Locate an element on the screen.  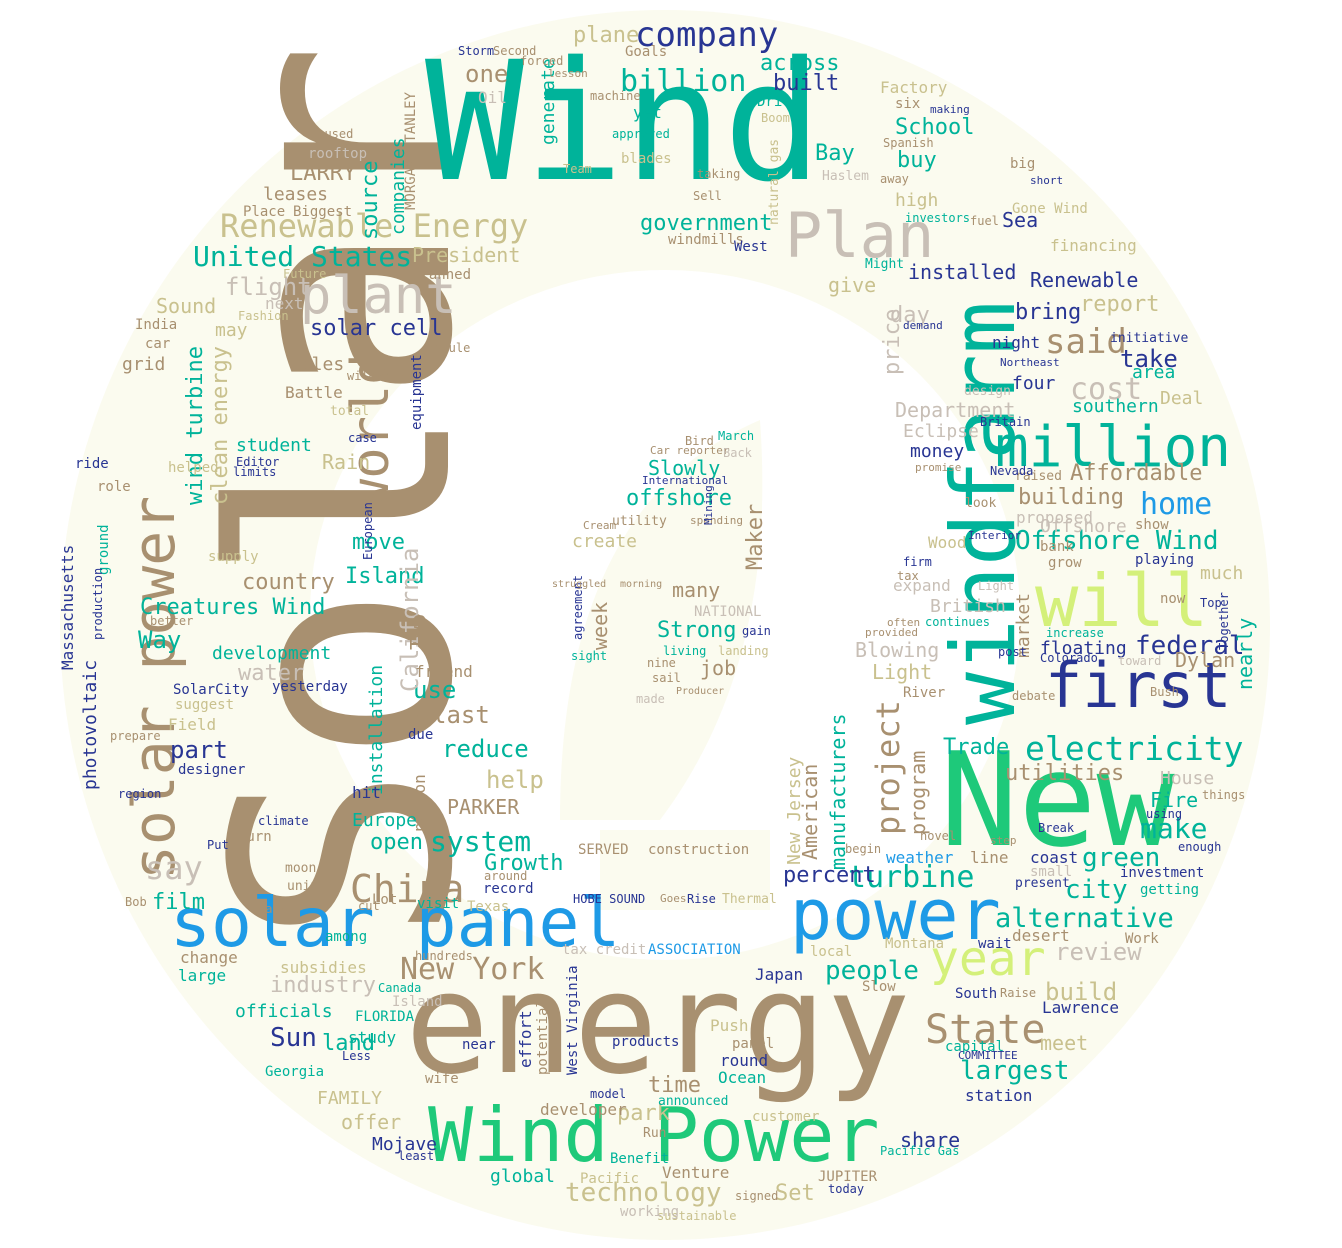
cloud-word: help is located at coordinates (515, 780).